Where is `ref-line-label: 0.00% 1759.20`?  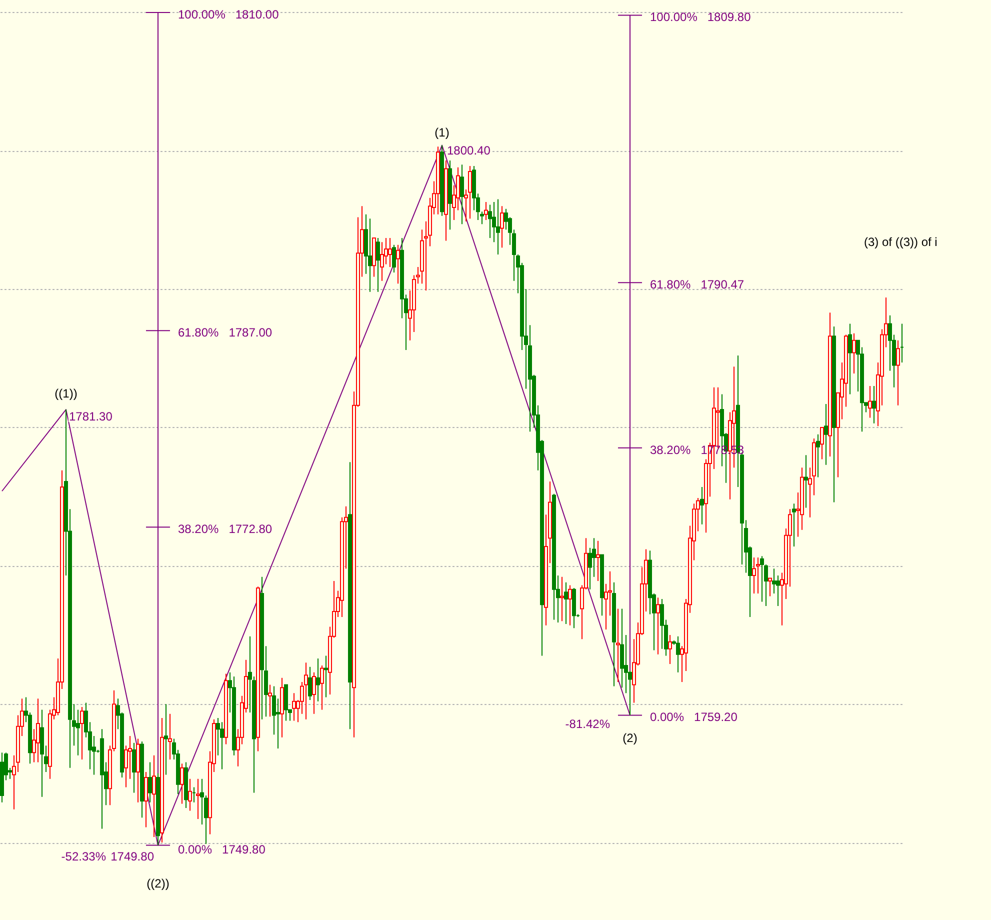 ref-line-label: 0.00% 1759.20 is located at coordinates (694, 717).